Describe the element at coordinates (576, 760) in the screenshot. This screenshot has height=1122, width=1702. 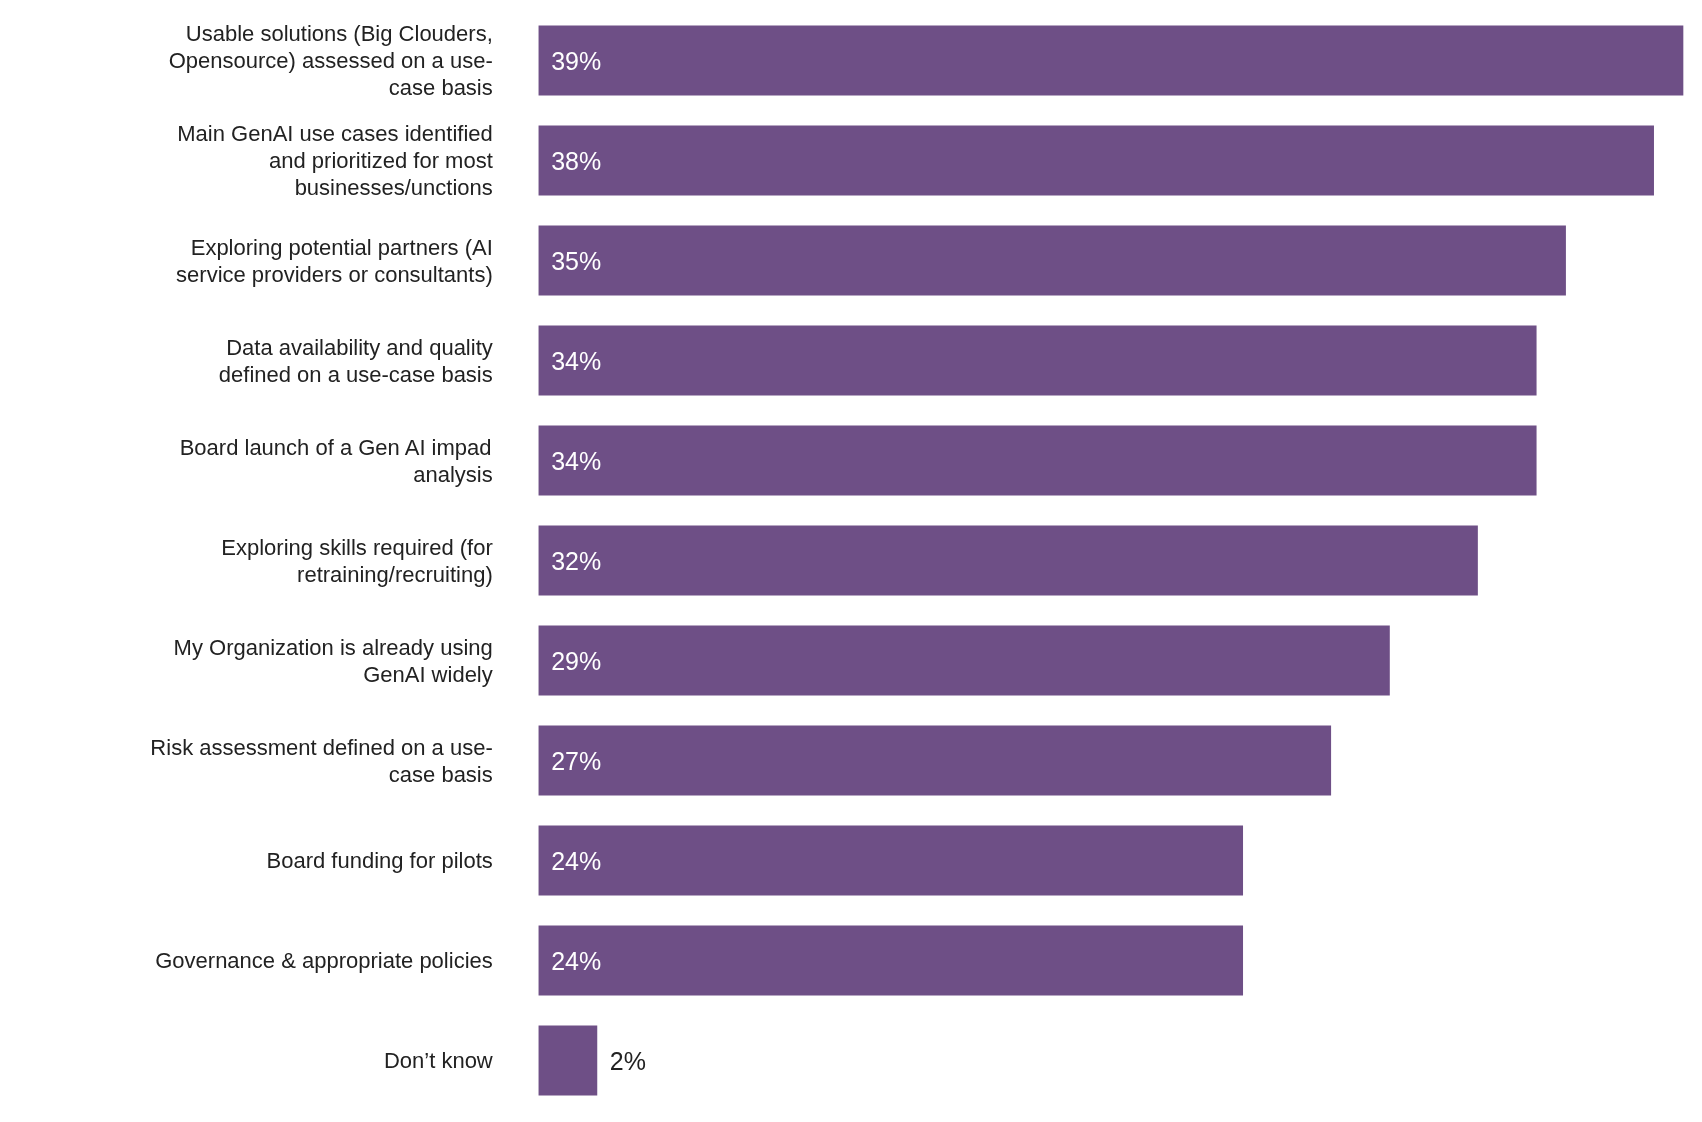
I see `data-label: 27%` at that location.